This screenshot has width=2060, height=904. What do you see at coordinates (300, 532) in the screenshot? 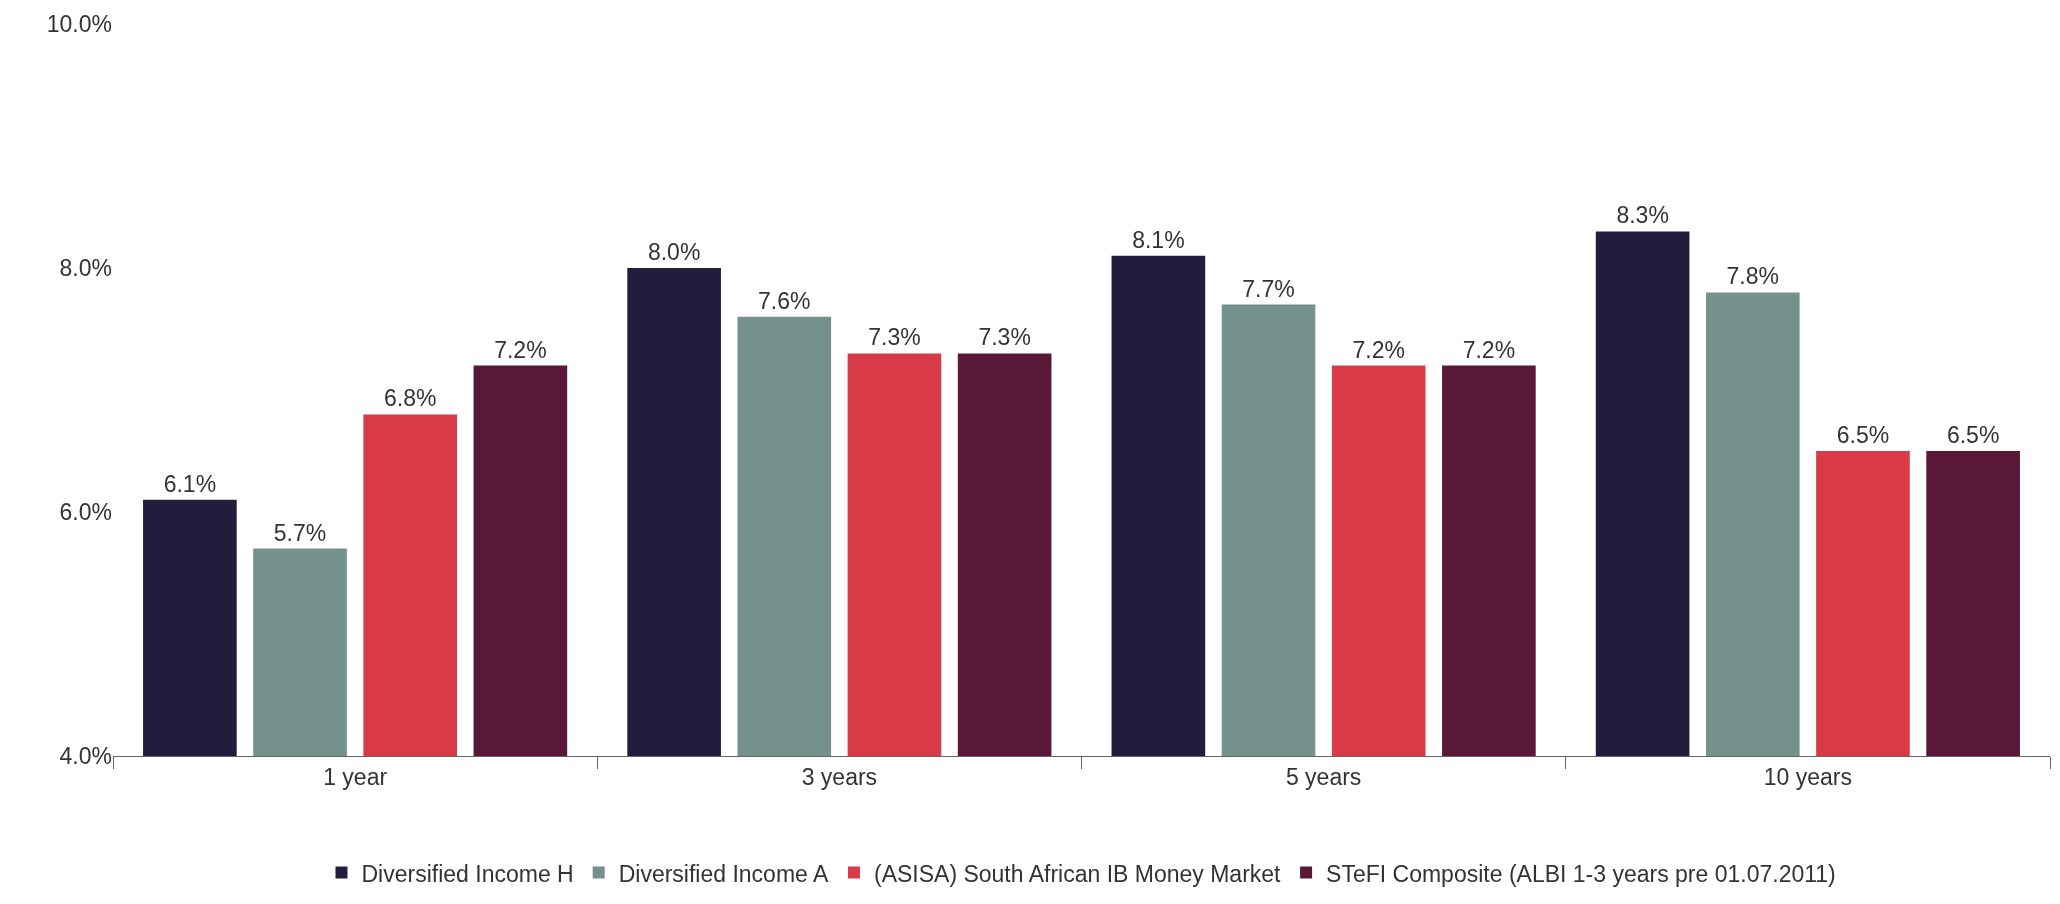
I see `data-label: 5.7%` at bounding box center [300, 532].